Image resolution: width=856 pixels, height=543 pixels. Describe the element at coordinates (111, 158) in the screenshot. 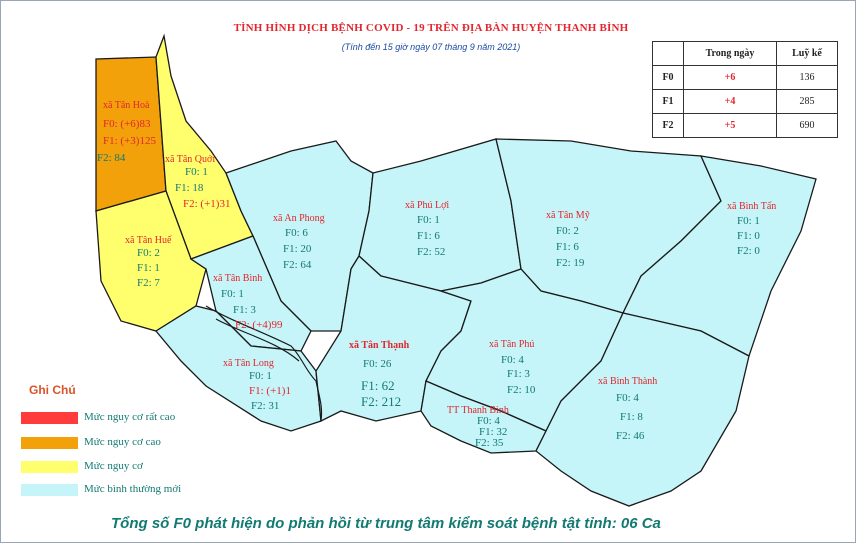

I see `f2-count: F2: 84` at that location.